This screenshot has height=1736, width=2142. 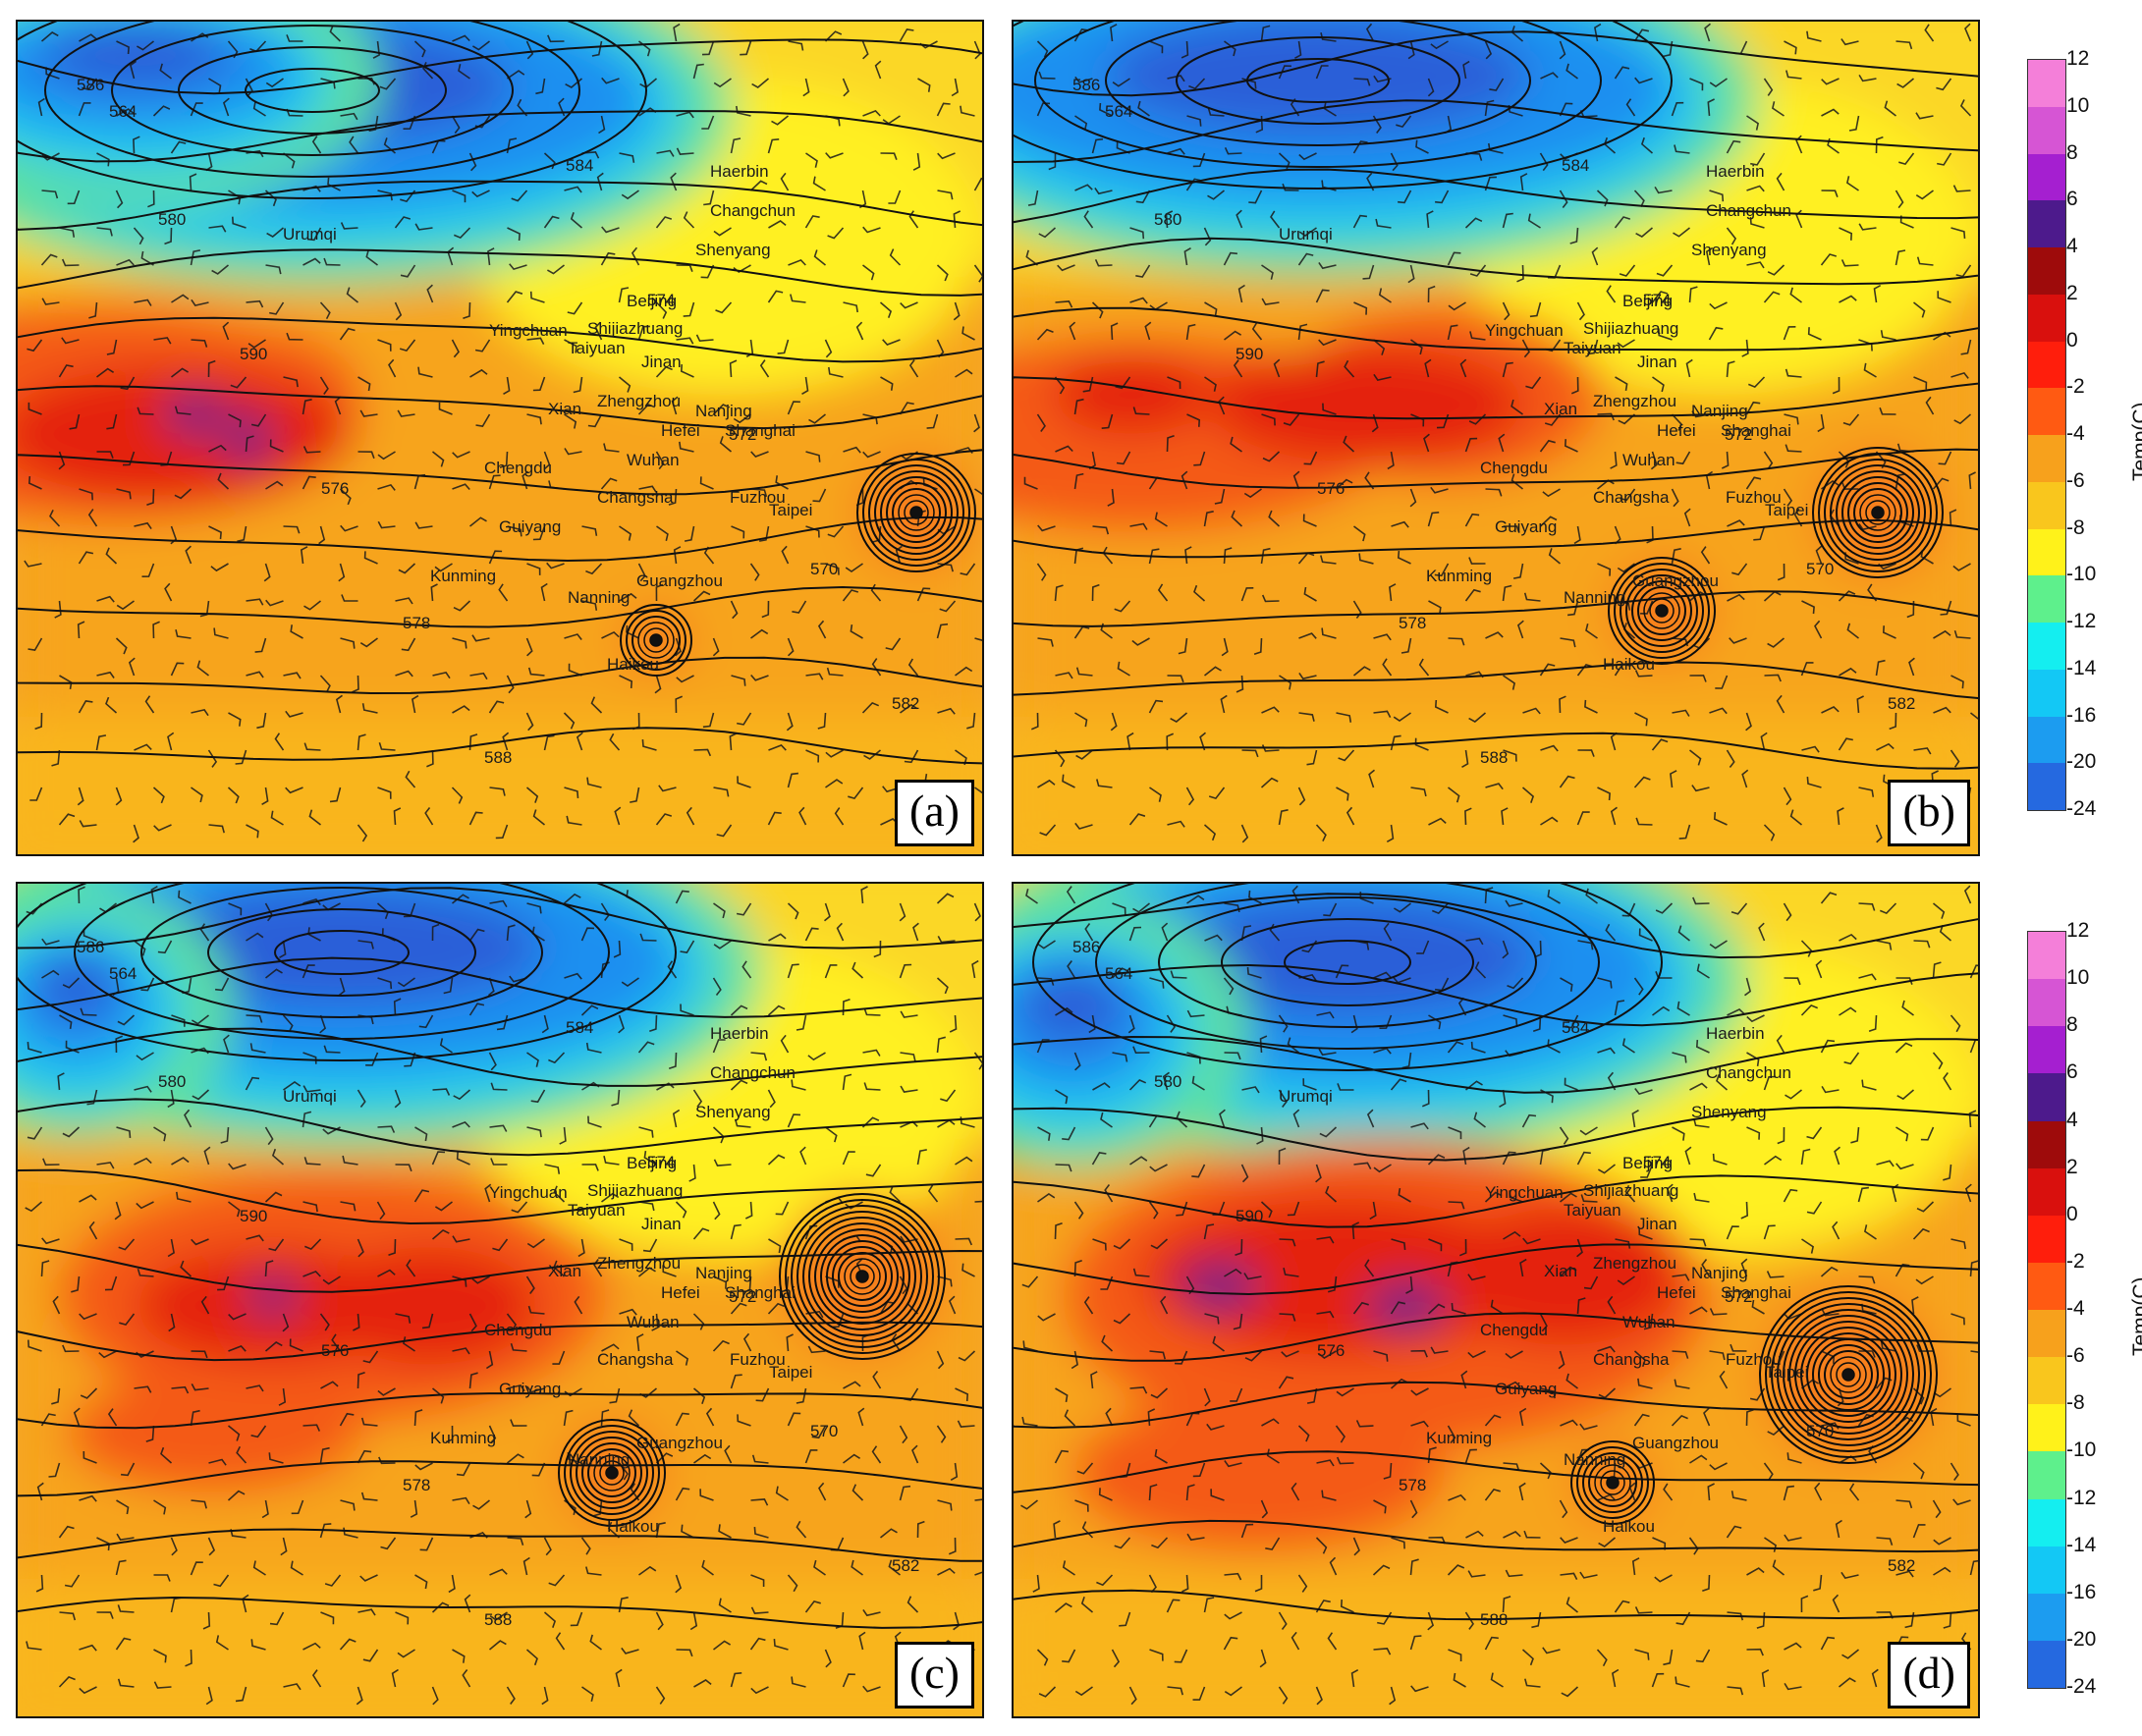 What do you see at coordinates (1634, 1263) in the screenshot?
I see `city-label: Zhengzhou` at bounding box center [1634, 1263].